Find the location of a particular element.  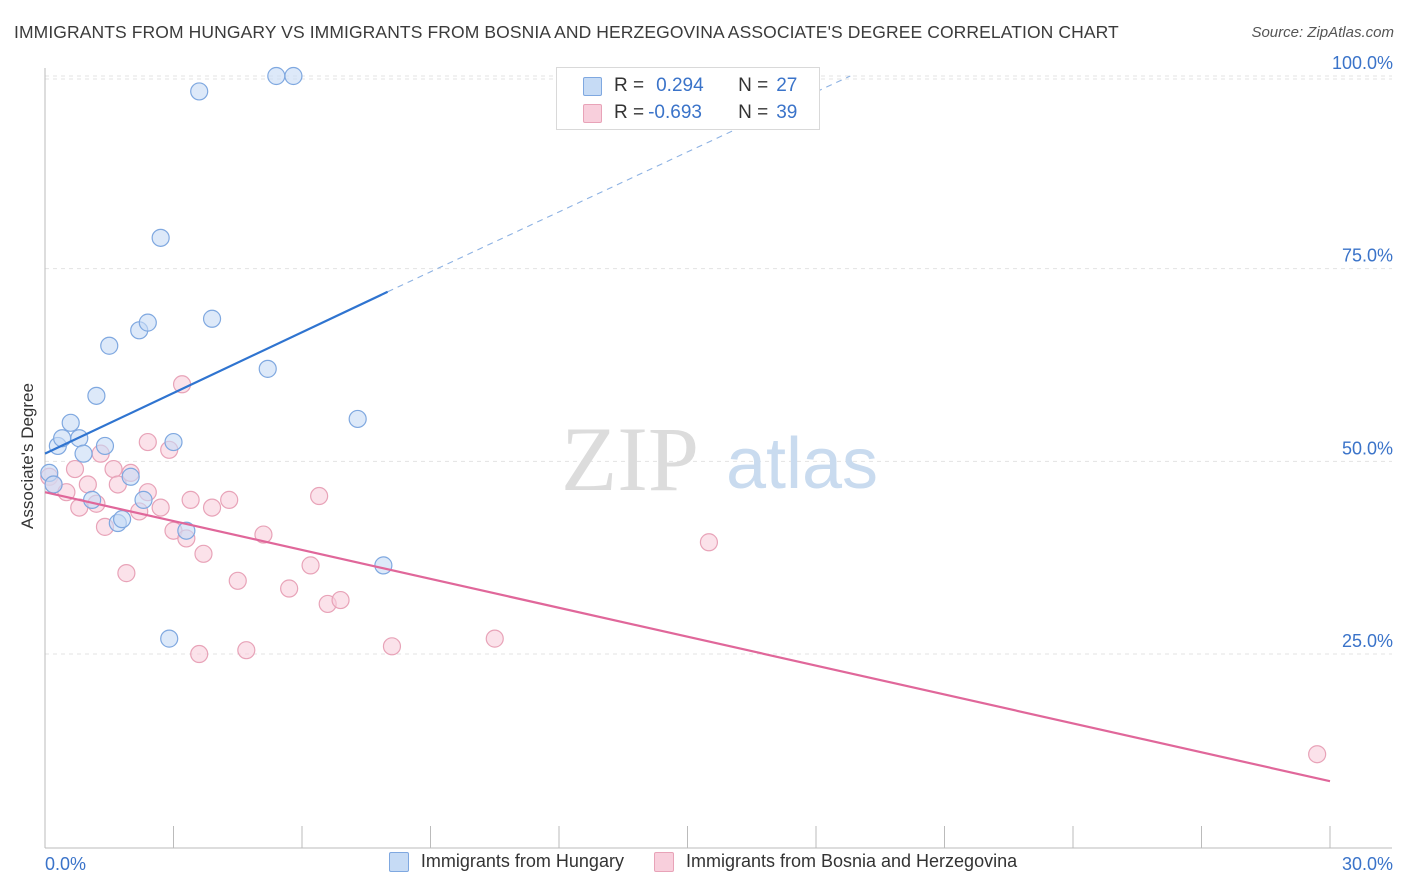

r-value-bosnia: -0.693 is located at coordinates (675, 112).